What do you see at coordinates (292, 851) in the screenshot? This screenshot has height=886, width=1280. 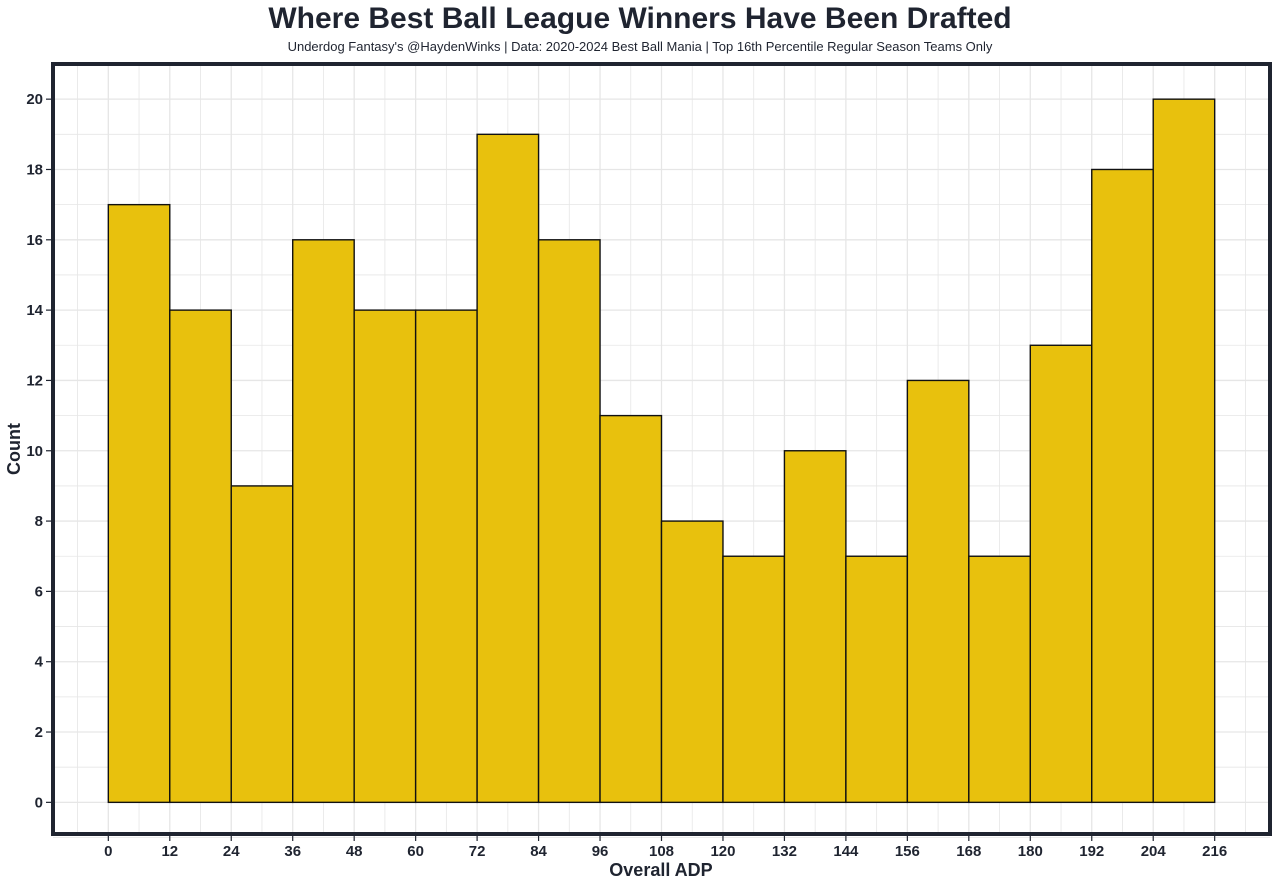 I see `x-tick-label: 36` at bounding box center [292, 851].